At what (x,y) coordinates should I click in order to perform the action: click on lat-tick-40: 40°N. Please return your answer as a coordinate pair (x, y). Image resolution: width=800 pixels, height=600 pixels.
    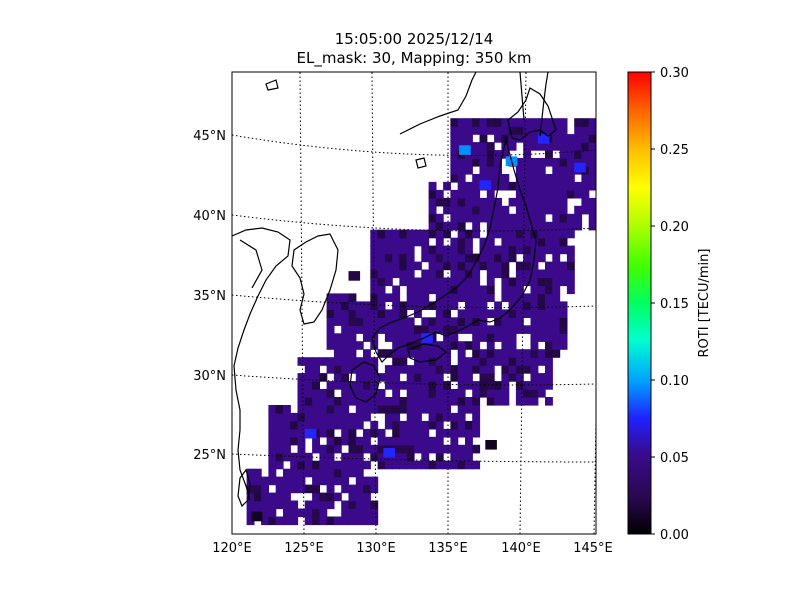
    Looking at the image, I should click on (209, 216).